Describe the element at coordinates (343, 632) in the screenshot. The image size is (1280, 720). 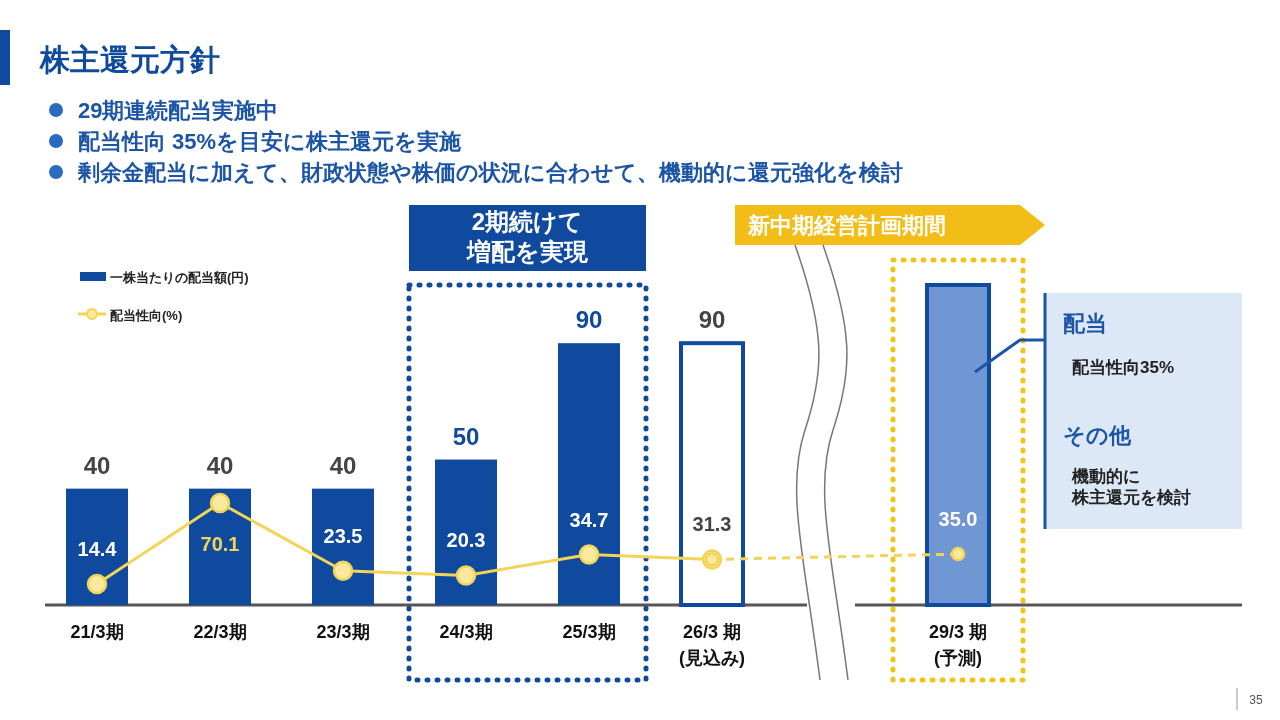
I see `x-tick-label: 23/3期` at that location.